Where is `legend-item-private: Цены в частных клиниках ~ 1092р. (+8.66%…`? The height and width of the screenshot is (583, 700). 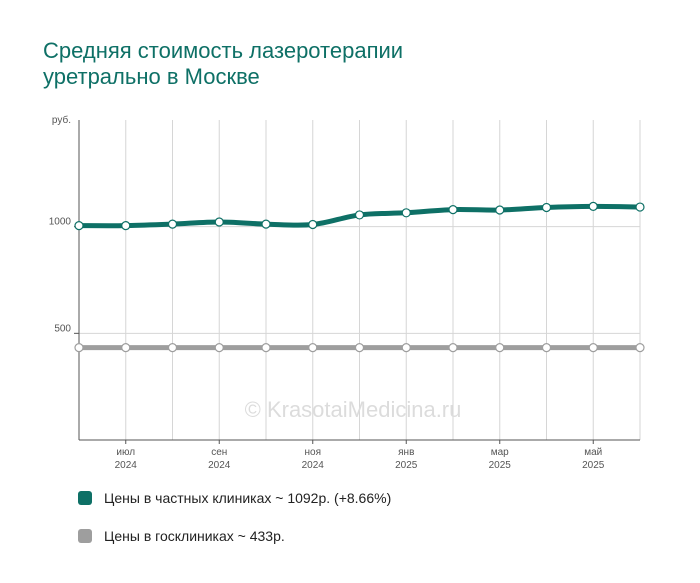 legend-item-private: Цены в частных клиниках ~ 1092р. (+8.66%… is located at coordinates (234, 498).